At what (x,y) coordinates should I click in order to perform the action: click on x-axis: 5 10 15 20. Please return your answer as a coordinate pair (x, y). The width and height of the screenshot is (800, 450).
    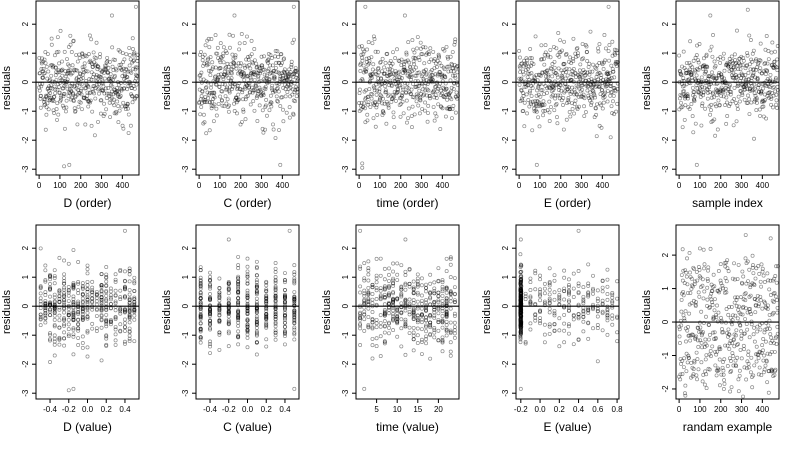
    Looking at the image, I should click on (408, 406).